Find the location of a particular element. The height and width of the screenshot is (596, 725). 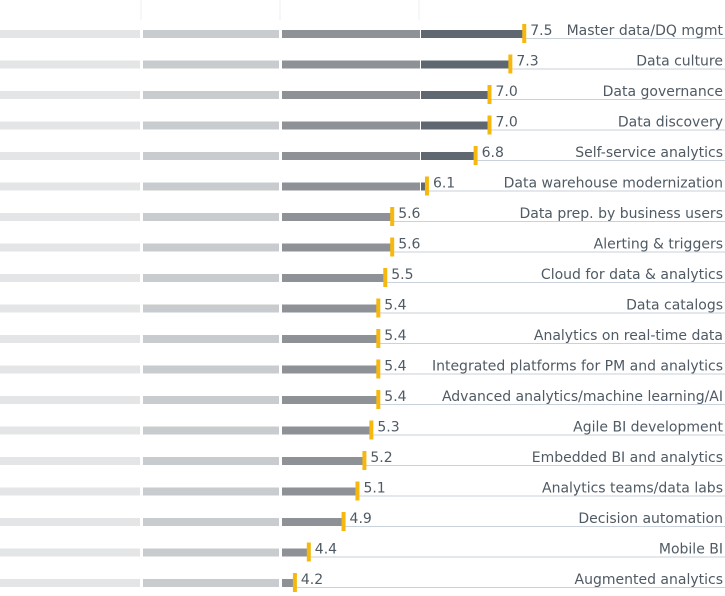

category-label: Data catalogs is located at coordinates (674, 306).